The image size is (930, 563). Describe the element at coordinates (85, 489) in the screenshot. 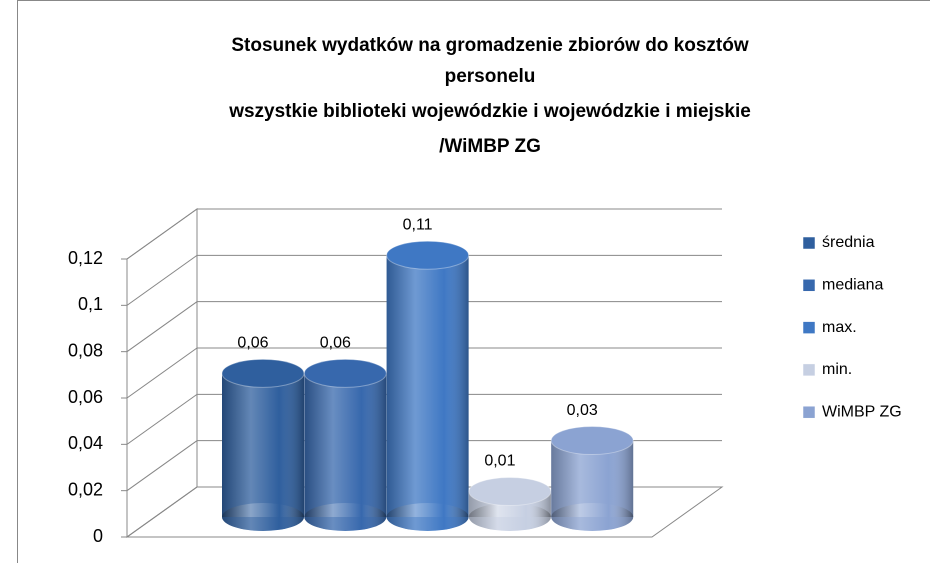

I see `y-tick-label: 0,02` at that location.